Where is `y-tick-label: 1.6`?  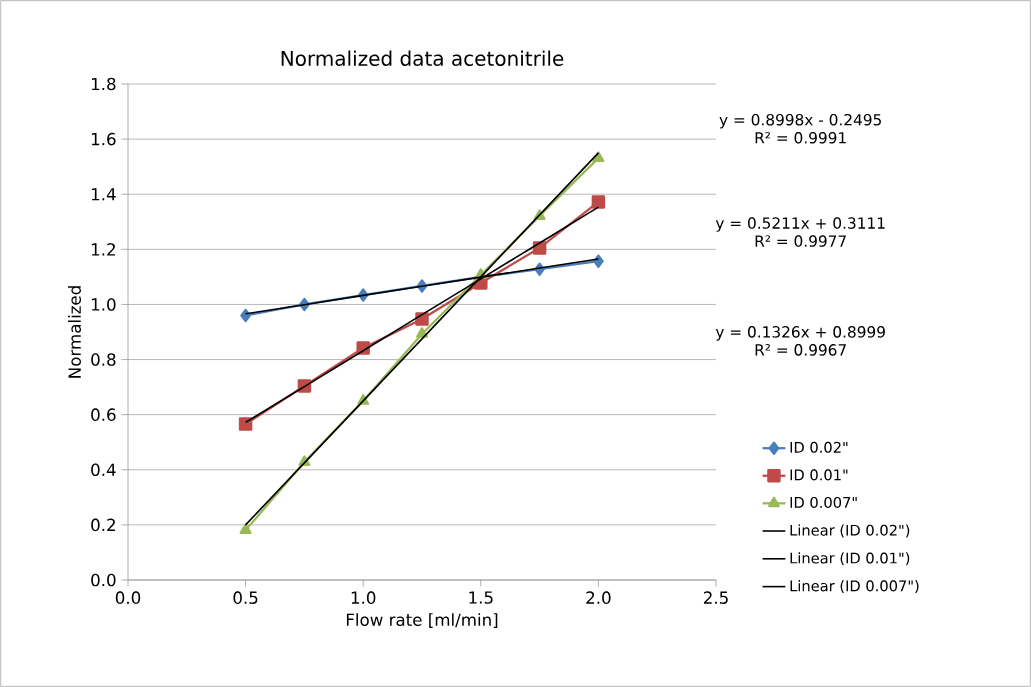
y-tick-label: 1.6 is located at coordinates (103, 139).